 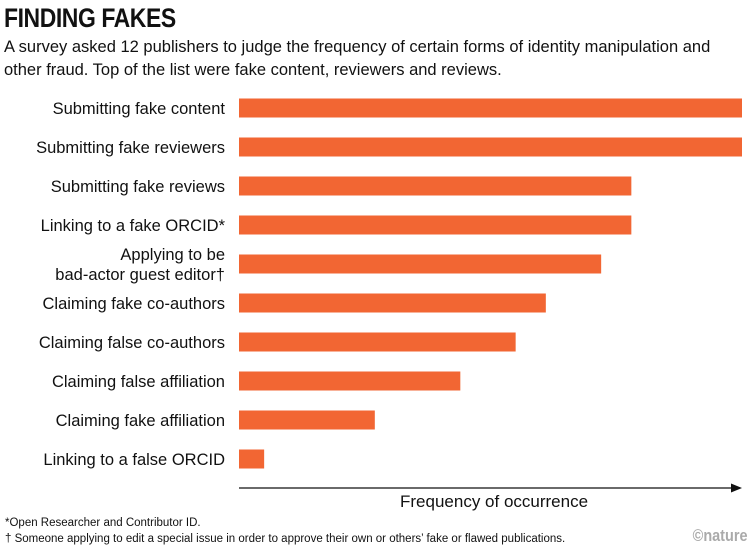 What do you see at coordinates (138, 382) in the screenshot?
I see `category-label: Claiming false affiliation` at bounding box center [138, 382].